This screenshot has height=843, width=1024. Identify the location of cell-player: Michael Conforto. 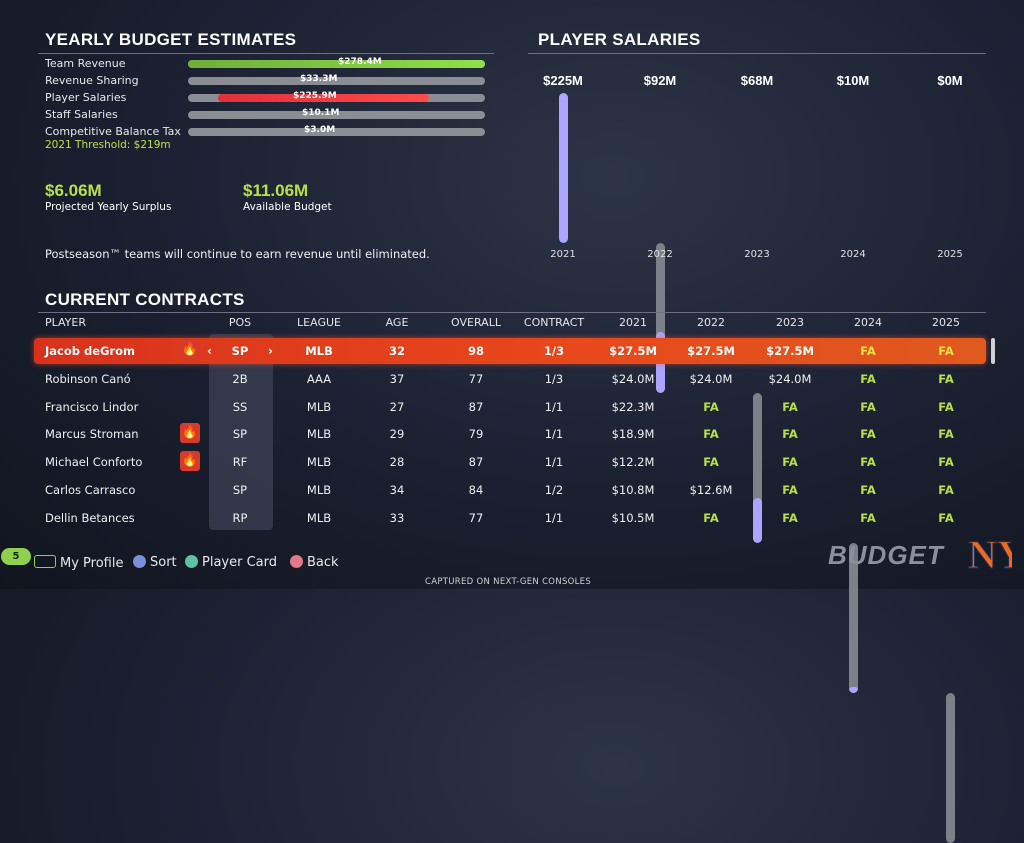
(94, 462).